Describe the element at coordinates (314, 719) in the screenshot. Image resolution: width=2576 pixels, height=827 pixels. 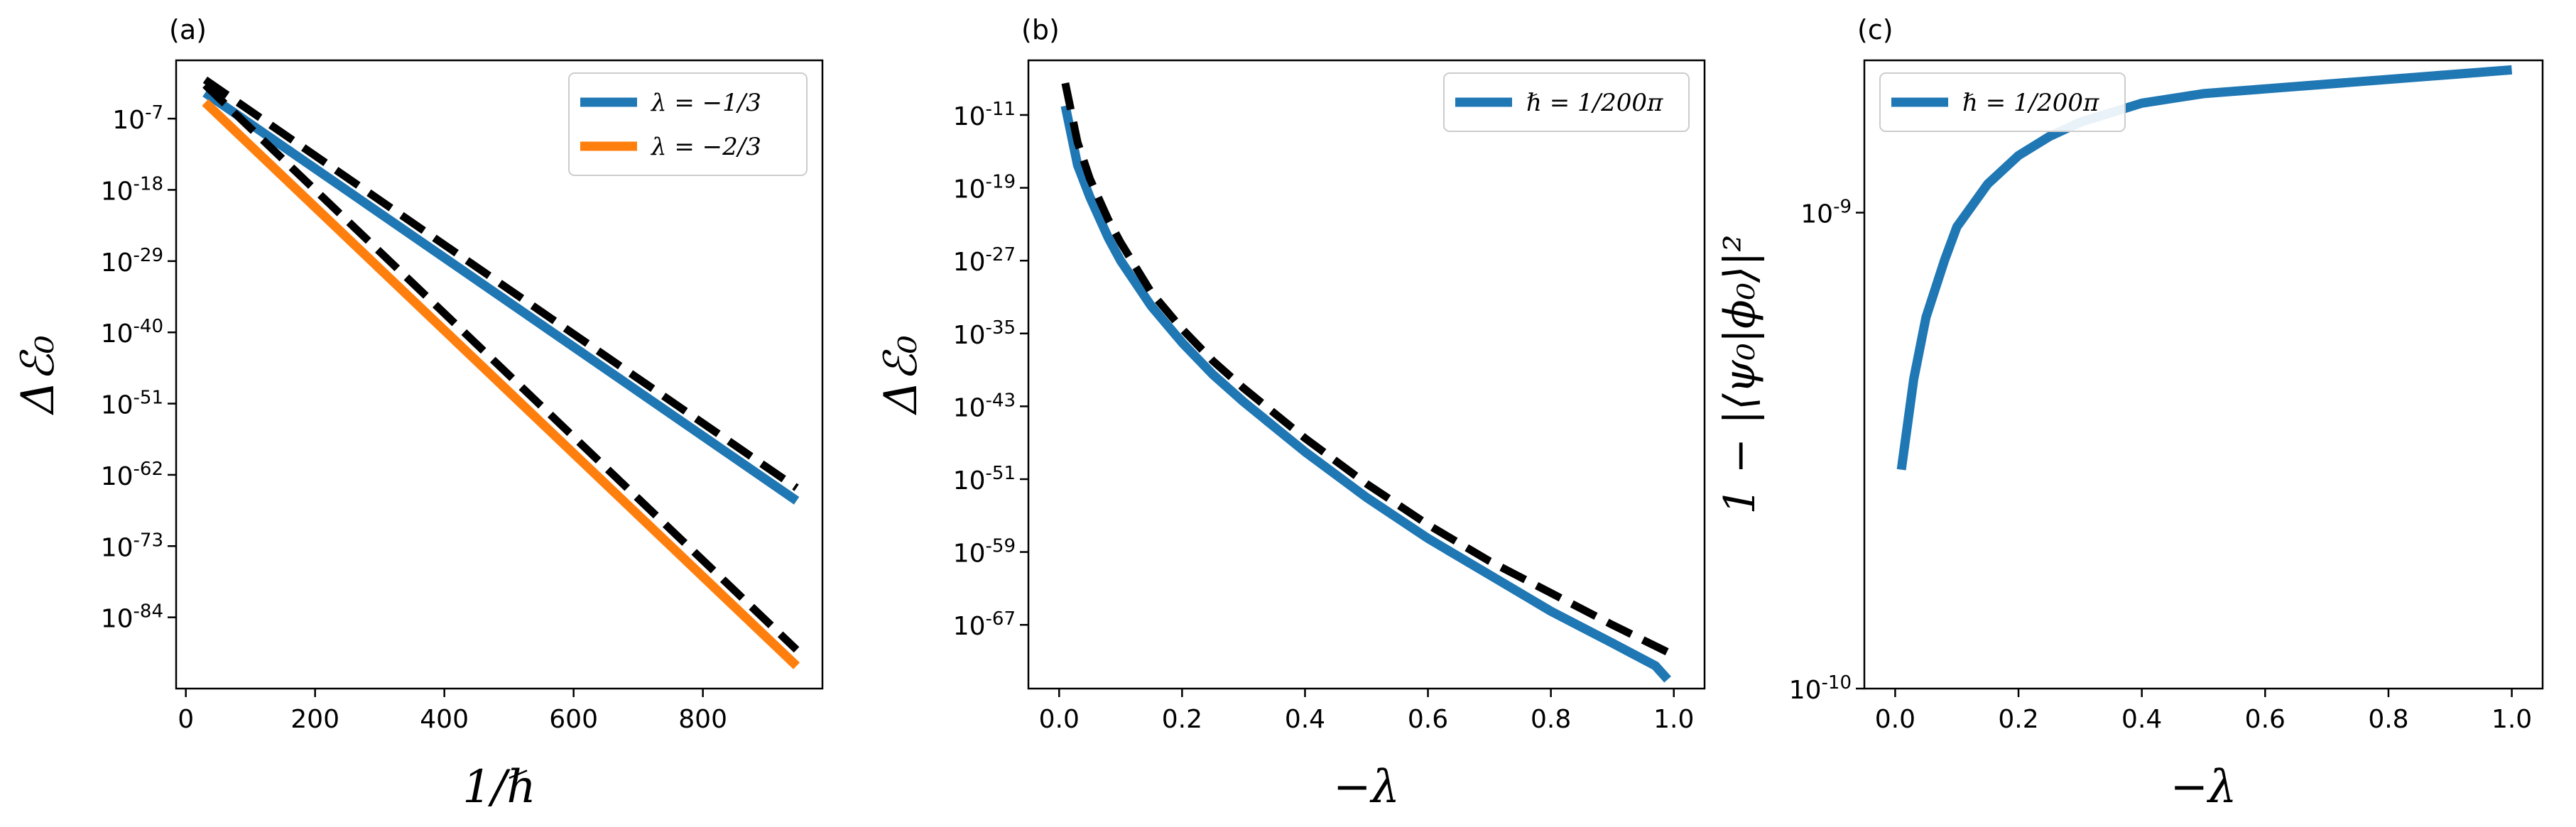
I see `x-tick-label: 200` at that location.